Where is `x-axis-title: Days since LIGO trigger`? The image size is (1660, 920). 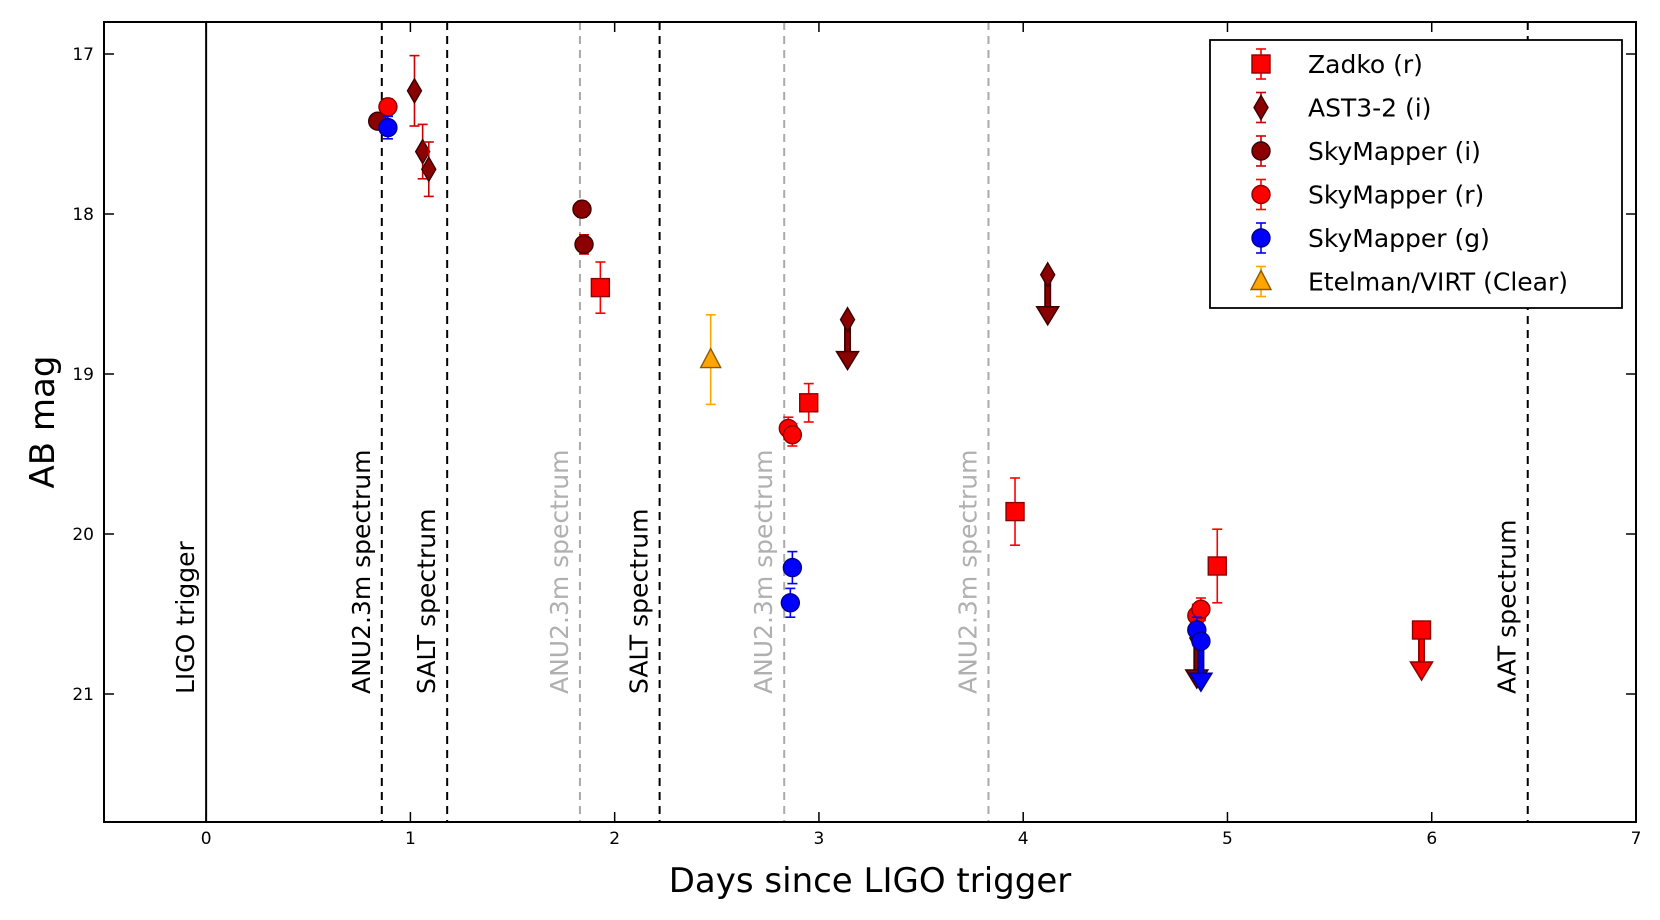 x-axis-title: Days since LIGO trigger is located at coordinates (870, 881).